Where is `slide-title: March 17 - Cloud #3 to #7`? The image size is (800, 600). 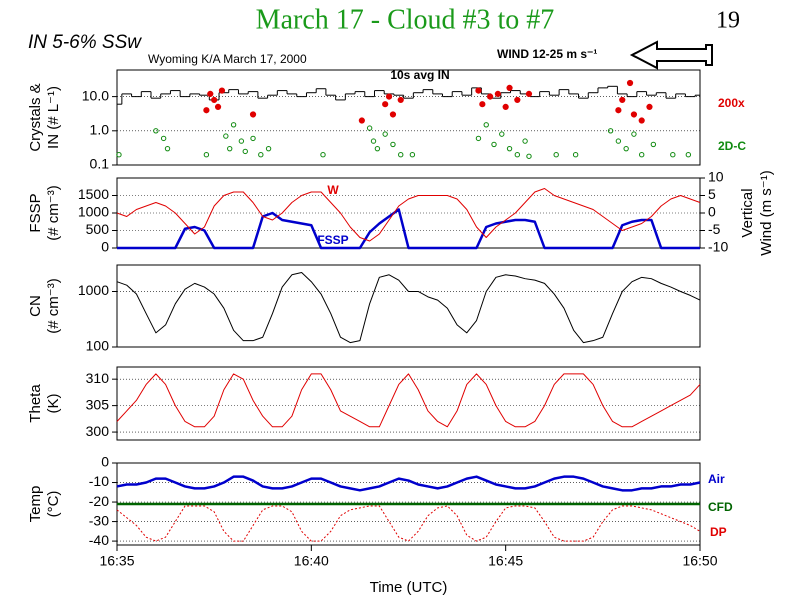
slide-title: March 17 - Cloud #3 to #7 is located at coordinates (405, 19).